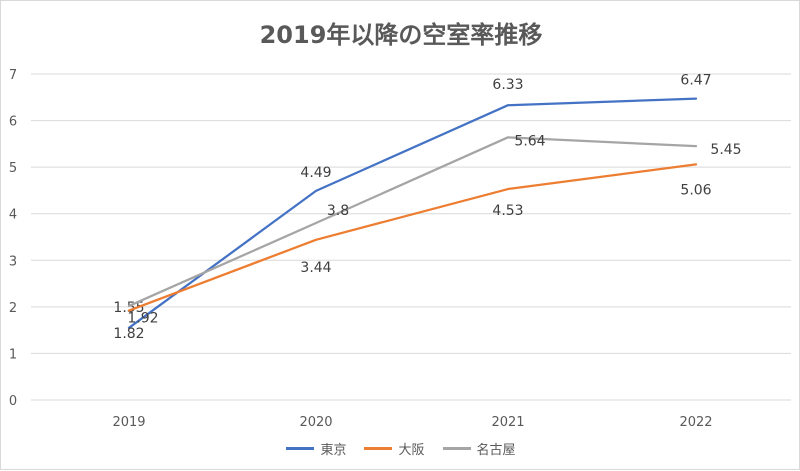 The height and width of the screenshot is (471, 800). I want to click on y-tick-label: 2, so click(13, 308).